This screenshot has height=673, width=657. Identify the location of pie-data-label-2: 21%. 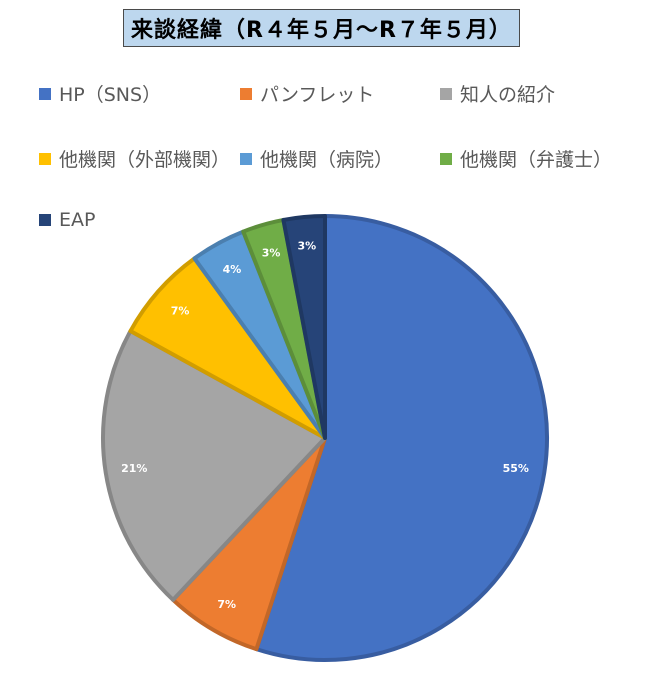
(134, 468).